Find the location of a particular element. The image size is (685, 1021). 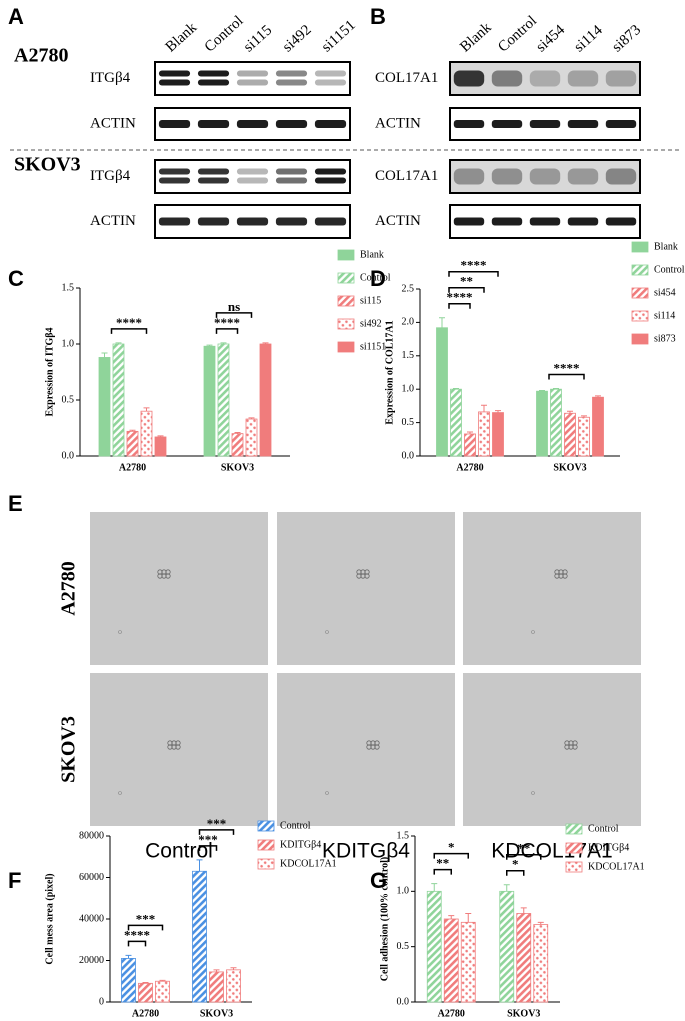

legend-label: si454 is located at coordinates (665, 292).